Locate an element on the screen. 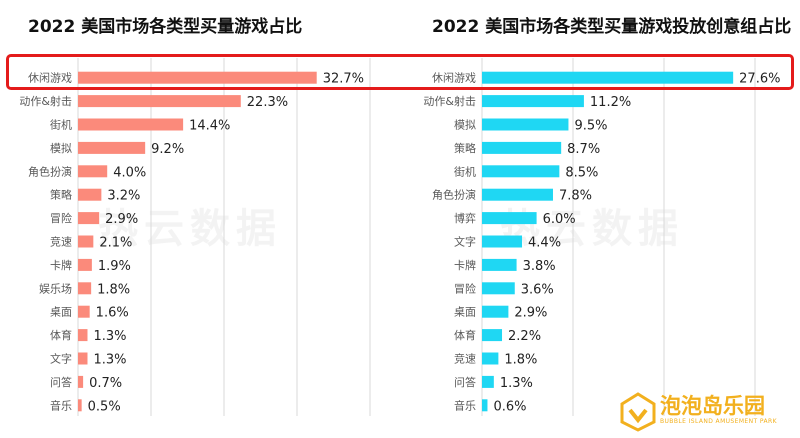 Image resolution: width=800 pixels, height=438 pixels. right-category-label: 音乐 is located at coordinates (465, 405).